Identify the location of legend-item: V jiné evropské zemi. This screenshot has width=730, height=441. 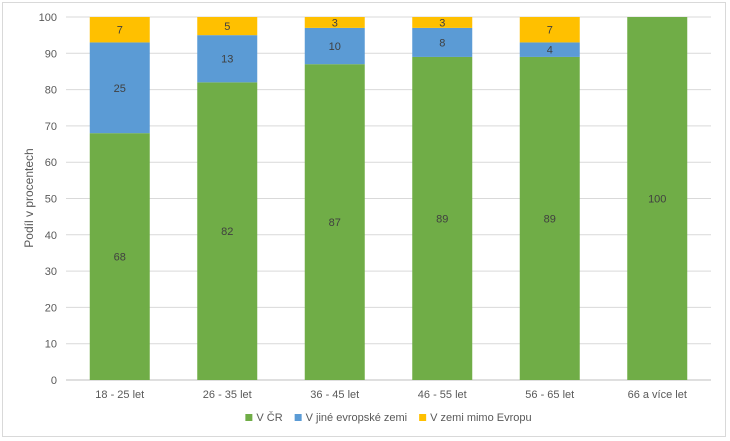
(351, 418).